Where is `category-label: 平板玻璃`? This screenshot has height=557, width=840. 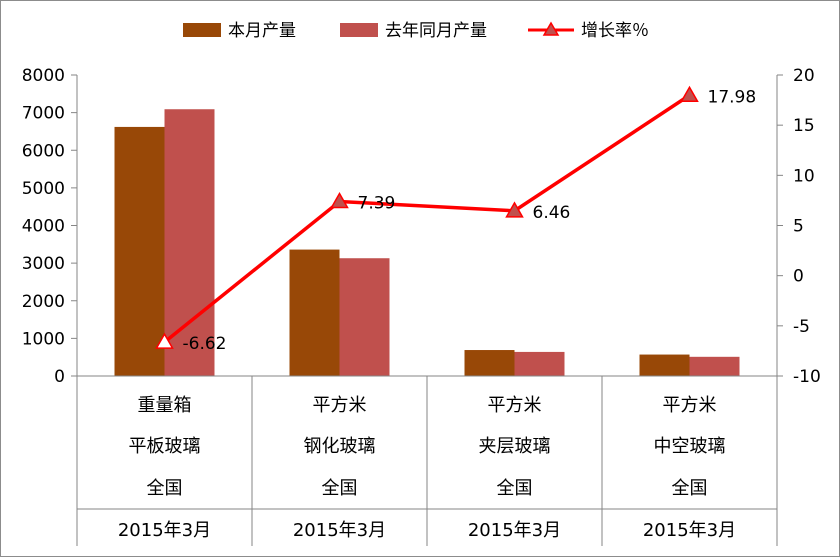
category-label: 平板玻璃 is located at coordinates (165, 446).